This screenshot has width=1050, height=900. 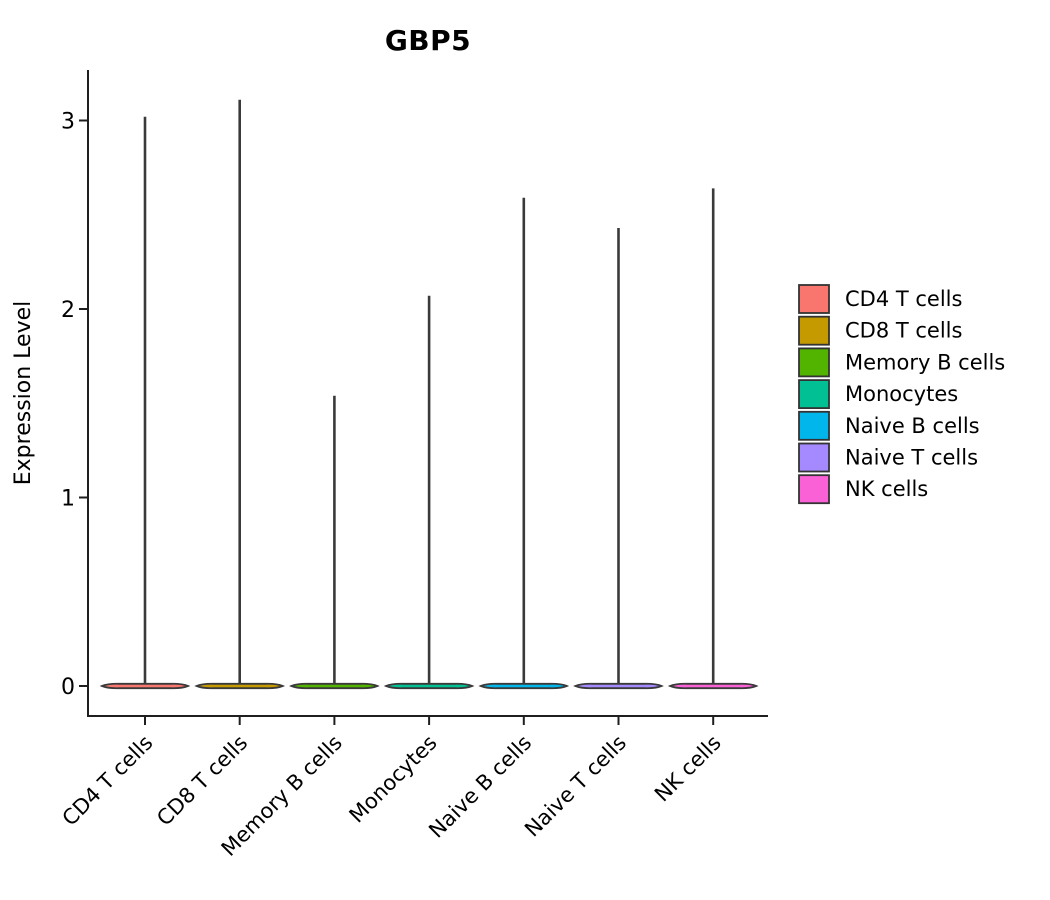 What do you see at coordinates (68, 687) in the screenshot?
I see `y-tick-label: 0` at bounding box center [68, 687].